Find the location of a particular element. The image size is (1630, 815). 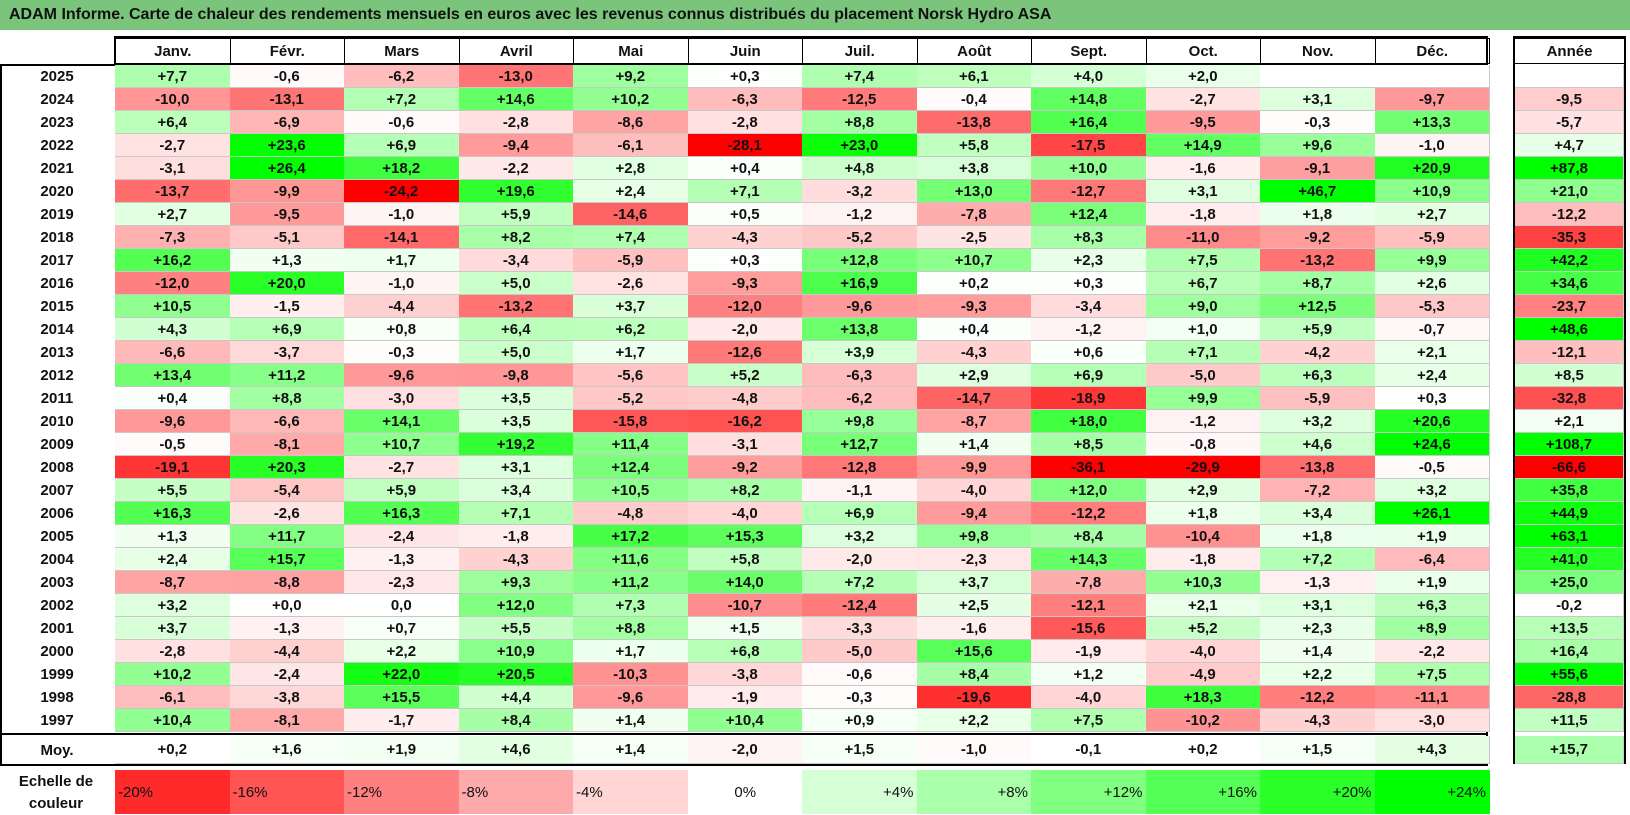

row-label: 2024 is located at coordinates (57, 99).